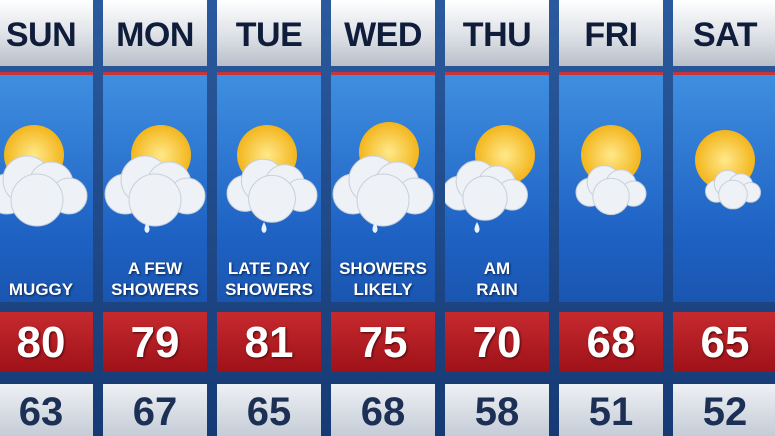  What do you see at coordinates (269, 410) in the screenshot?
I see `low-temp: 65` at bounding box center [269, 410].